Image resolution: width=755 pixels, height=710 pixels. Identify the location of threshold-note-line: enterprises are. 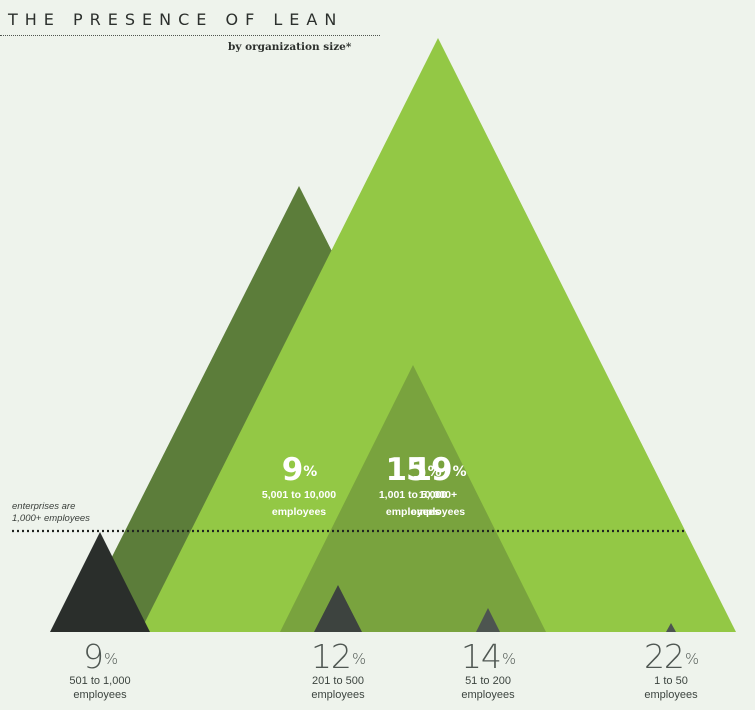
(44, 506).